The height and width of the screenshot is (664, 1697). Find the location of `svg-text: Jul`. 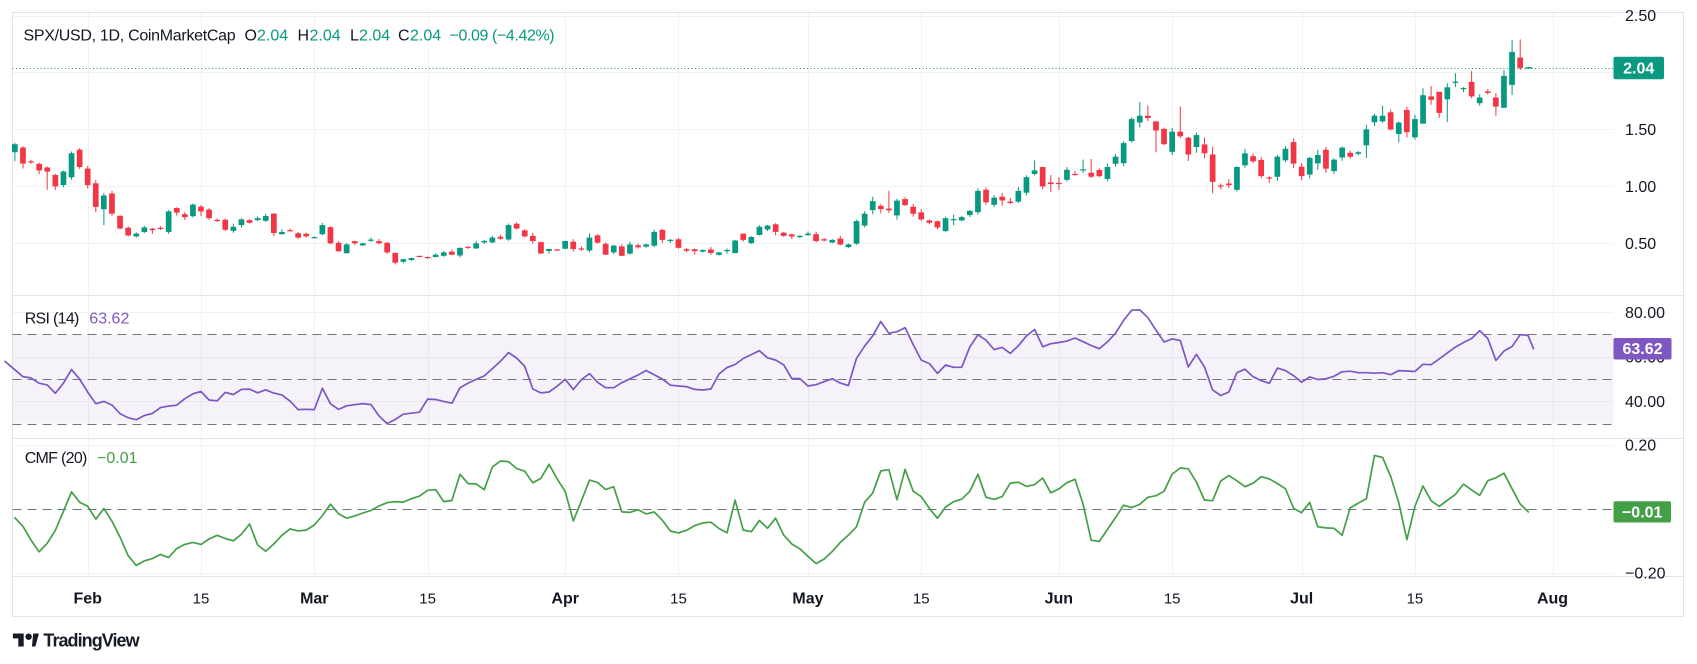

svg-text: Jul is located at coordinates (1301, 599).